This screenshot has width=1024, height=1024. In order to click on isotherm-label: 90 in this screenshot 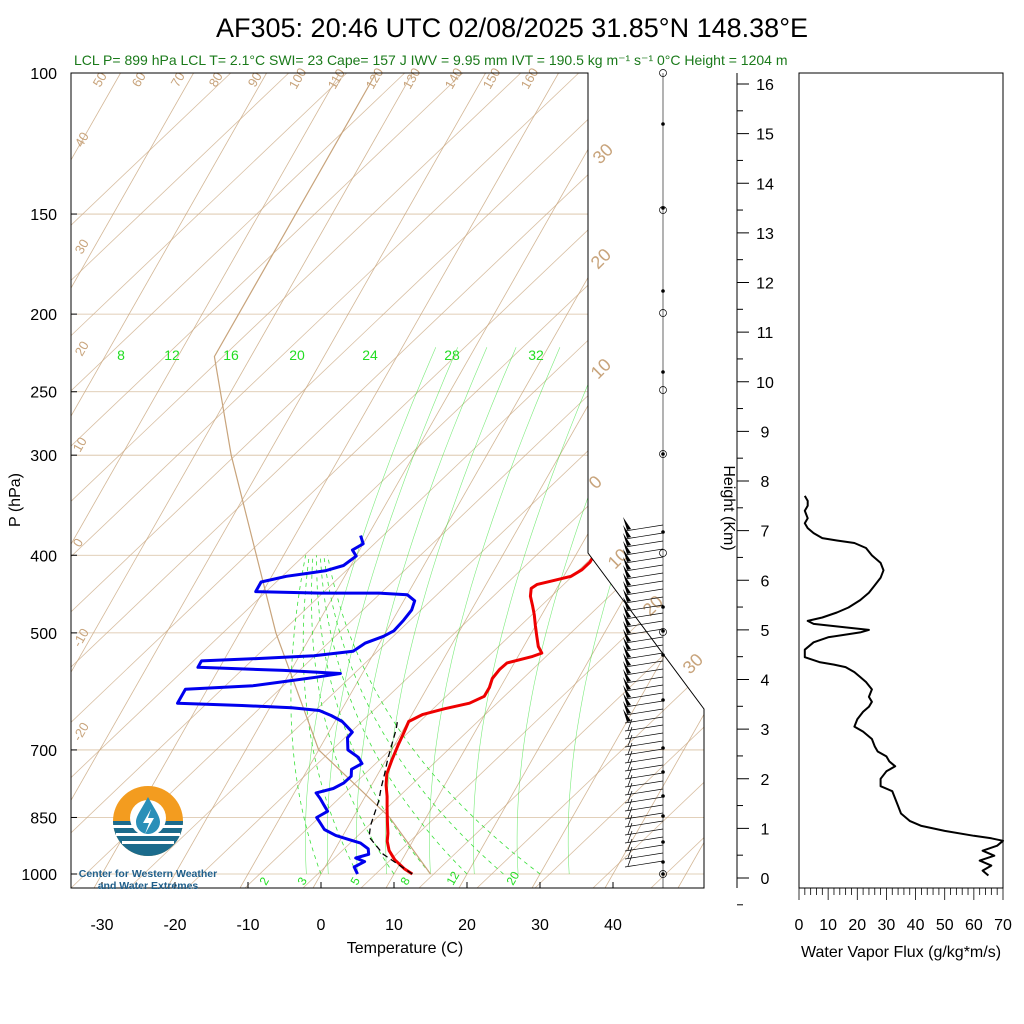, I will do `click(255, 79)`.